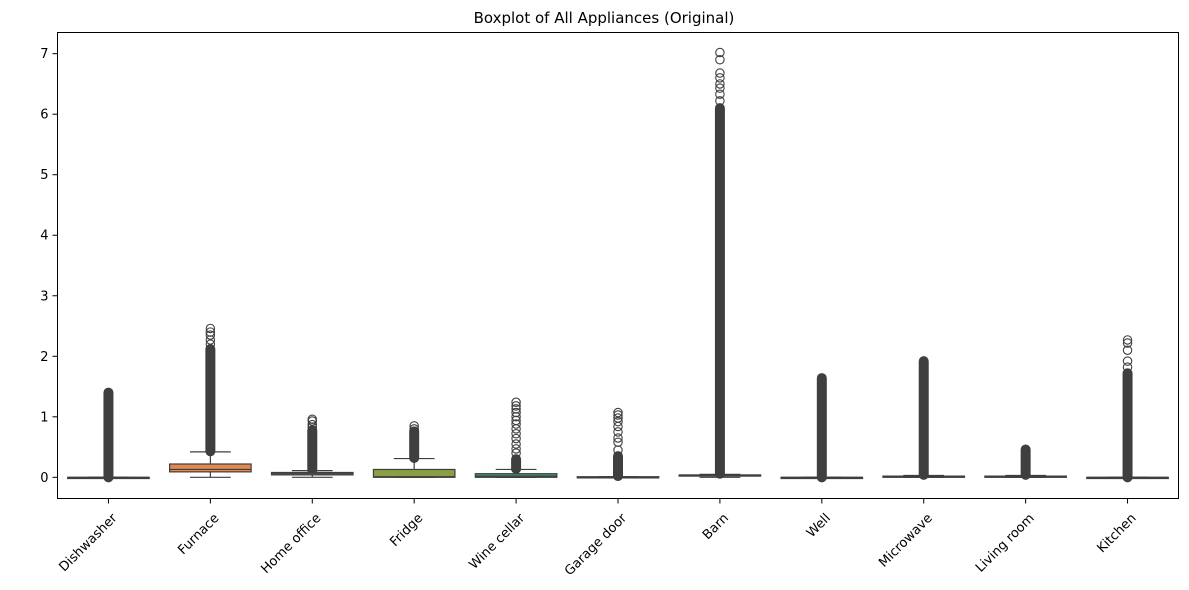 The height and width of the screenshot is (590, 1189). Describe the element at coordinates (819, 526) in the screenshot. I see `x-tick-label: Well` at that location.